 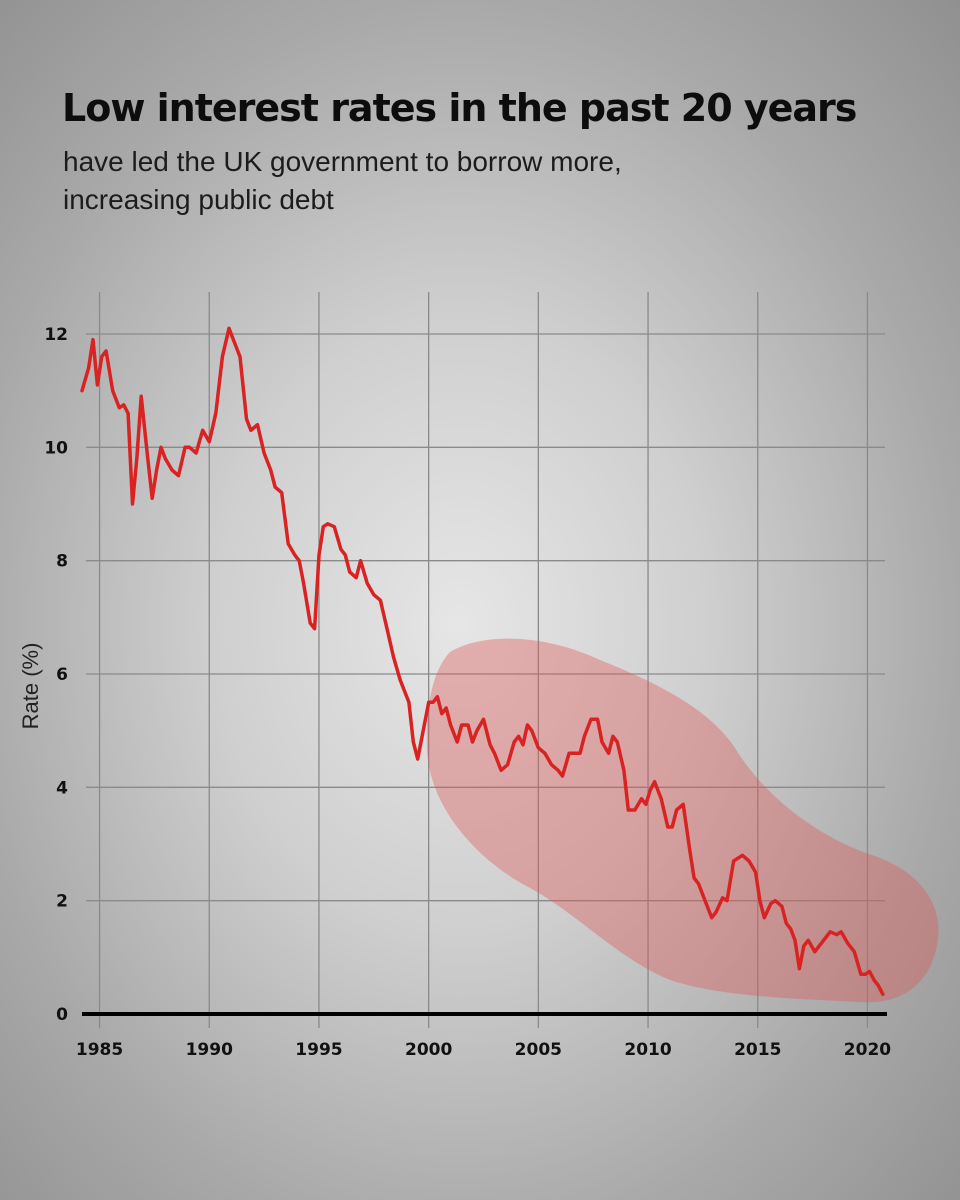 I want to click on y-tick-label: 0, so click(x=62, y=1015).